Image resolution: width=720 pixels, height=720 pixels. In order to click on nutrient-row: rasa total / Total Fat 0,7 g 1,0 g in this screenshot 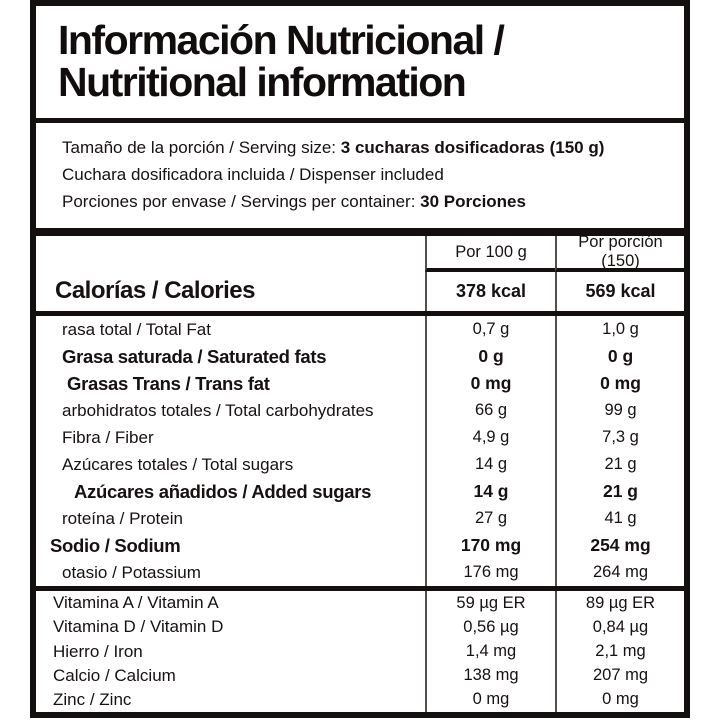, I will do `click(360, 329)`.